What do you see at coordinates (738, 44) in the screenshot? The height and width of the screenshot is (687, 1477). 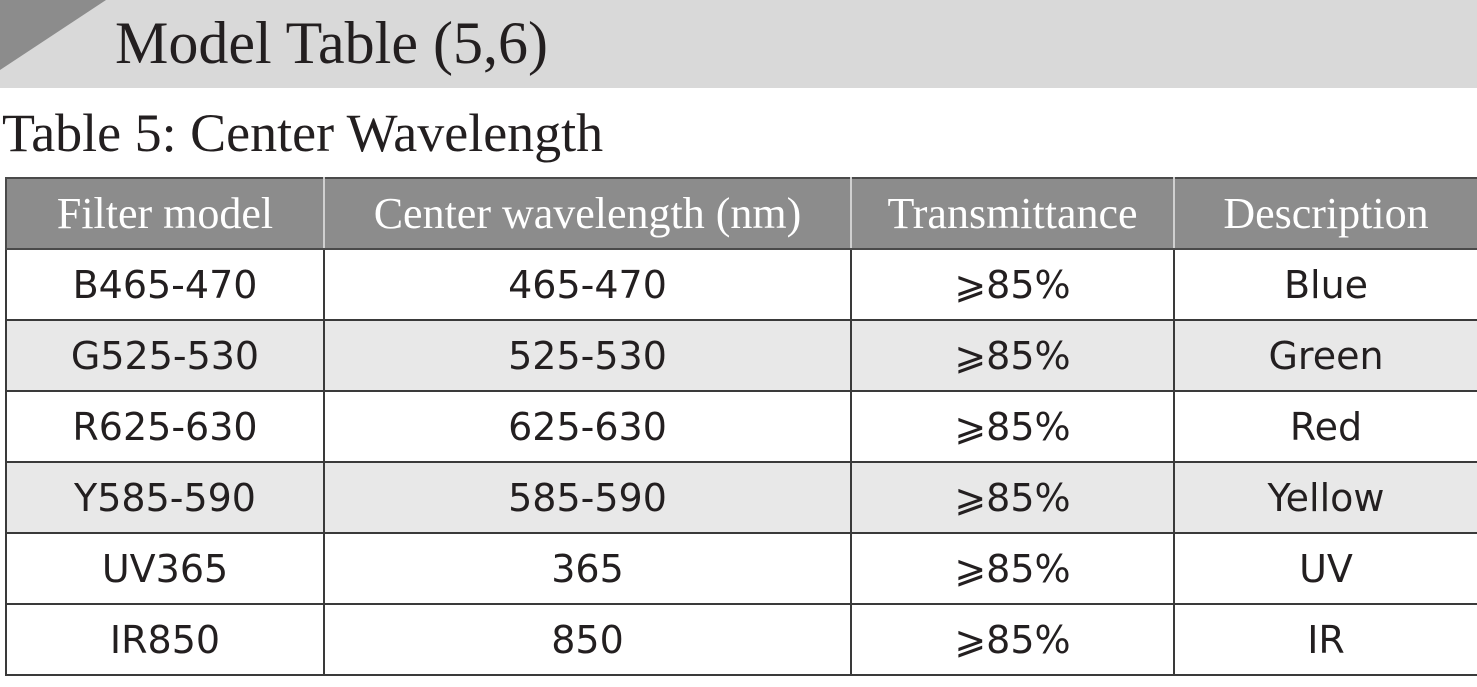 I see `title-banner: Model Table (5,6)` at bounding box center [738, 44].